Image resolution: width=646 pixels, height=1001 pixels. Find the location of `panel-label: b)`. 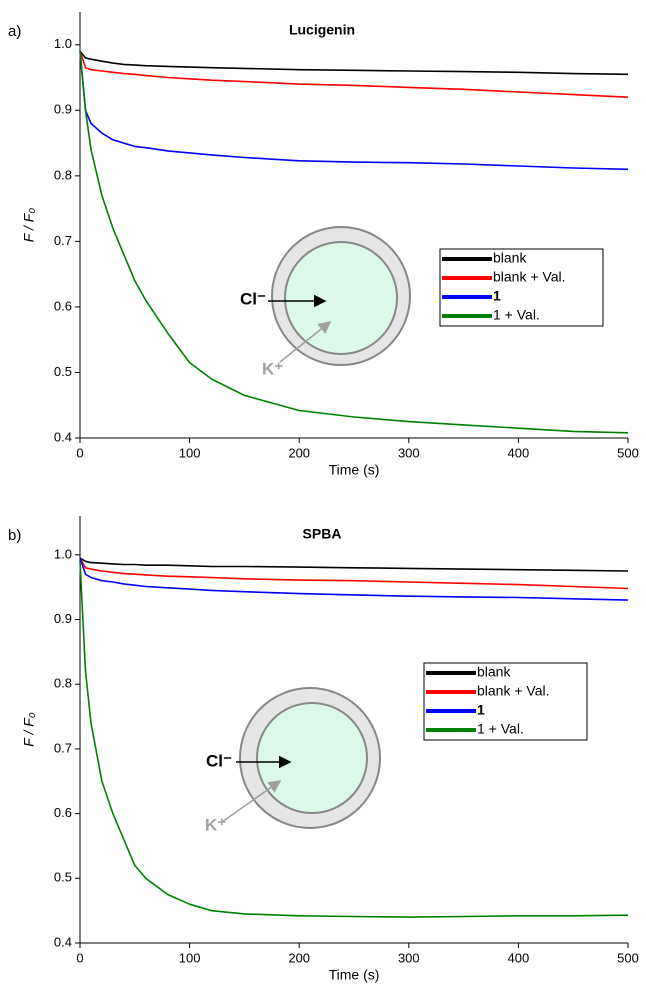

panel-label: b) is located at coordinates (14, 535).